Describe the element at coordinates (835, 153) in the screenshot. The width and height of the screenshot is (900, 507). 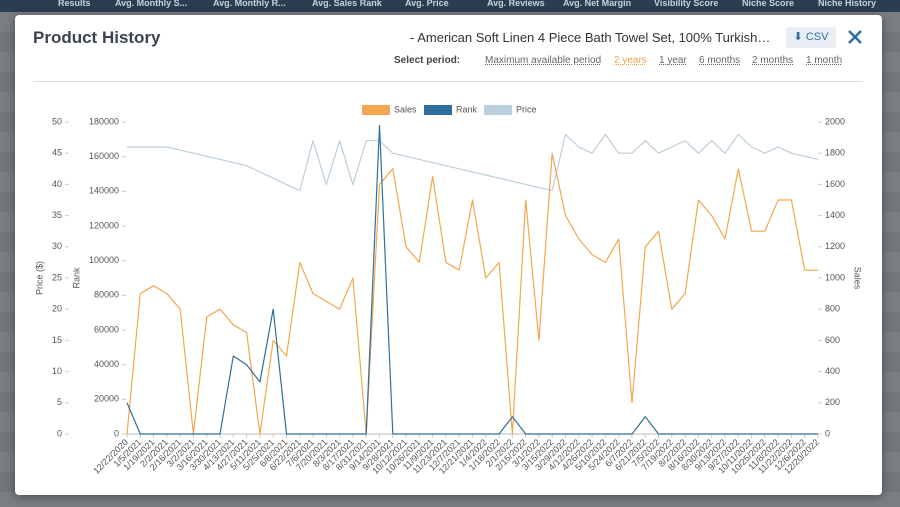
I see `y2-tick-label: 1800` at that location.